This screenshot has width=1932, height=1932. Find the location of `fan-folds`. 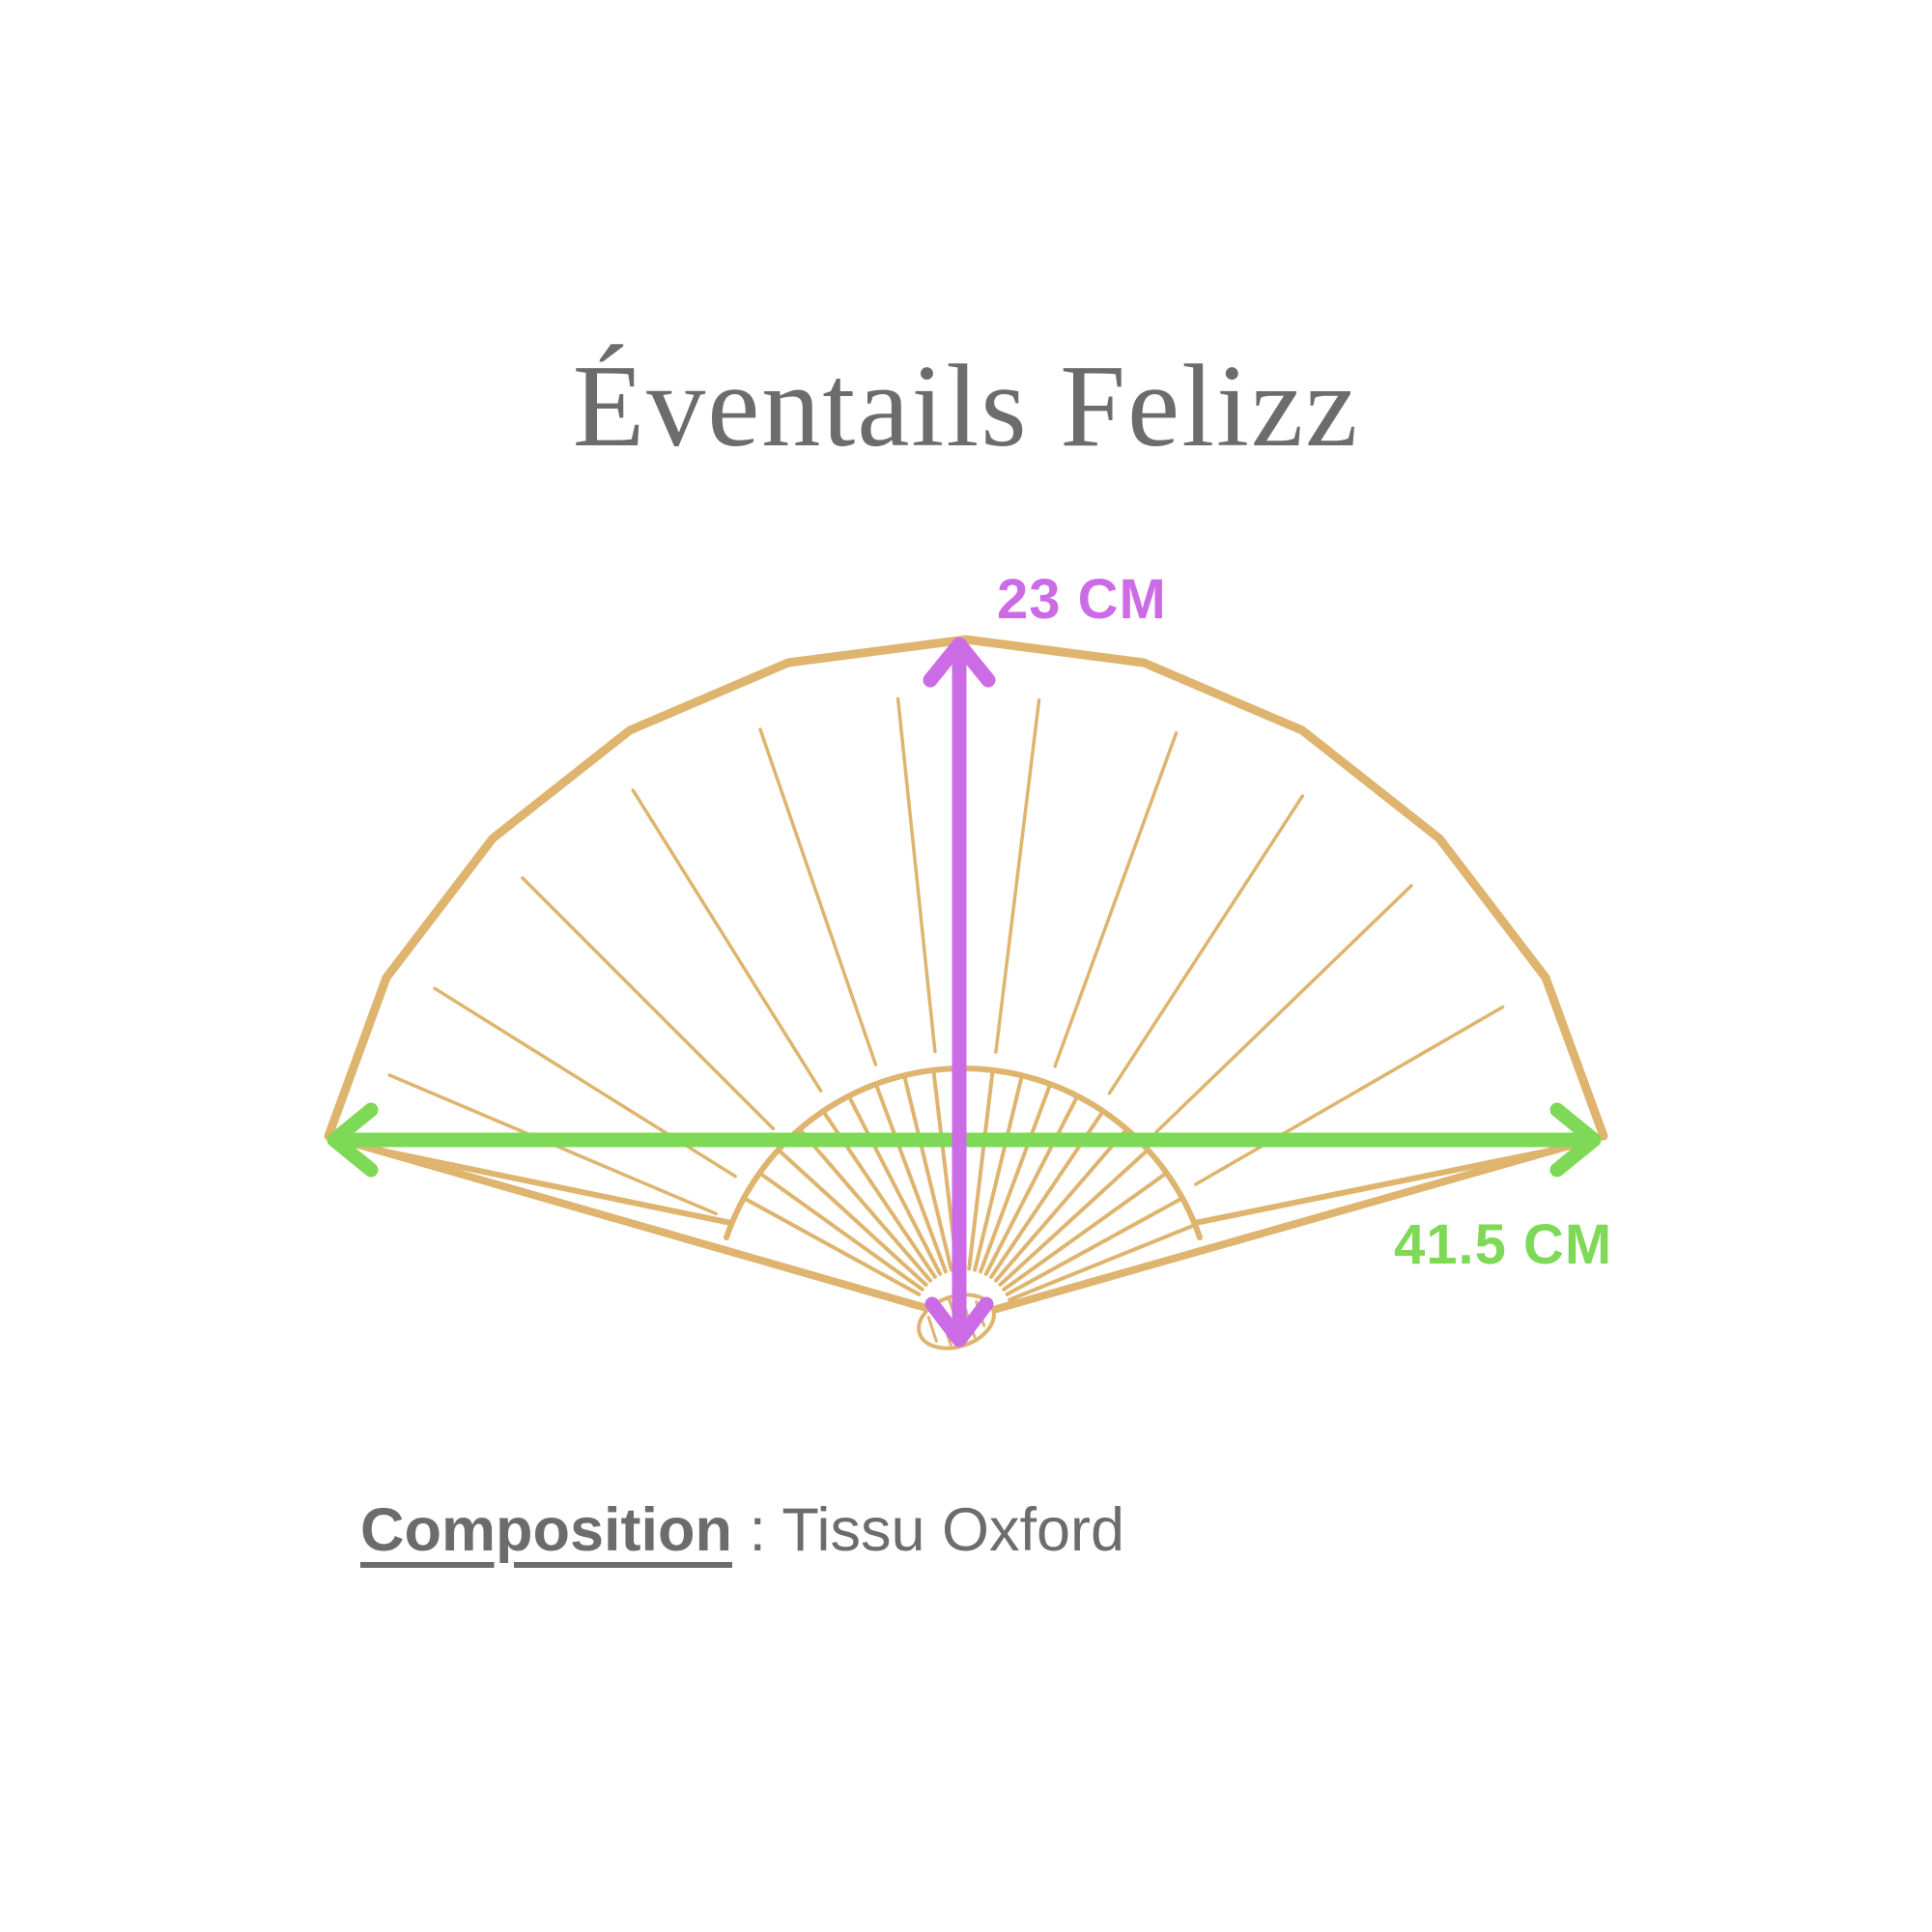

fan-folds is located at coordinates (969, 1185).